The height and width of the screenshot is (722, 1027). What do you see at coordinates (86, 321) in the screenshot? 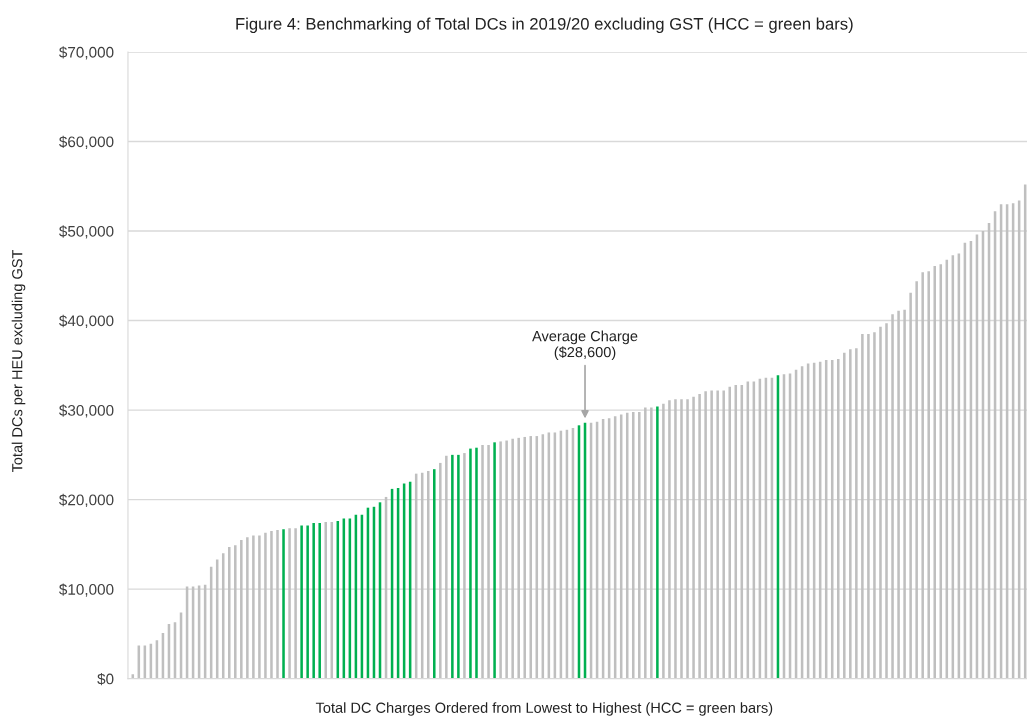
I see `y-tick-label: $40,000` at bounding box center [86, 321].